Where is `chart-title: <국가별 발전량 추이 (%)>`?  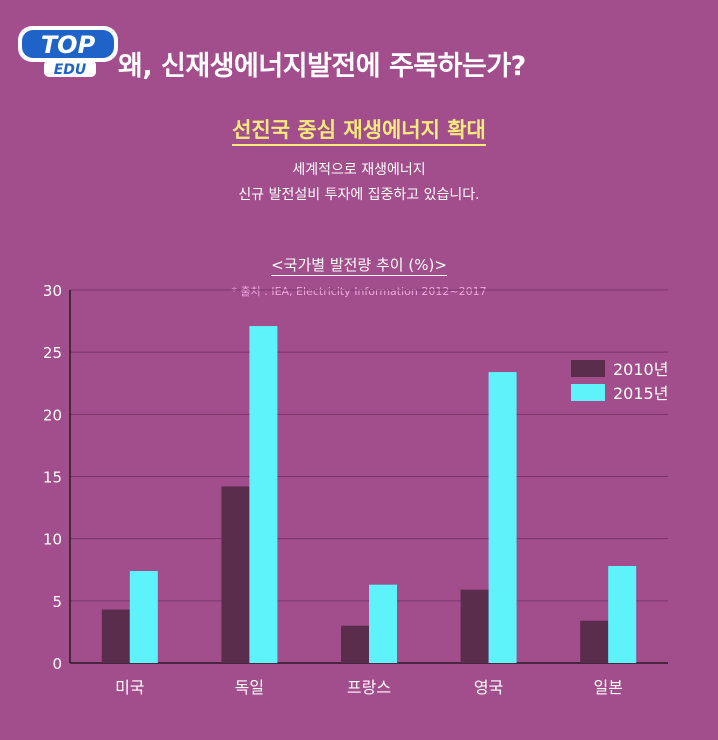
chart-title: <국가별 발전량 추이 (%)> is located at coordinates (359, 265).